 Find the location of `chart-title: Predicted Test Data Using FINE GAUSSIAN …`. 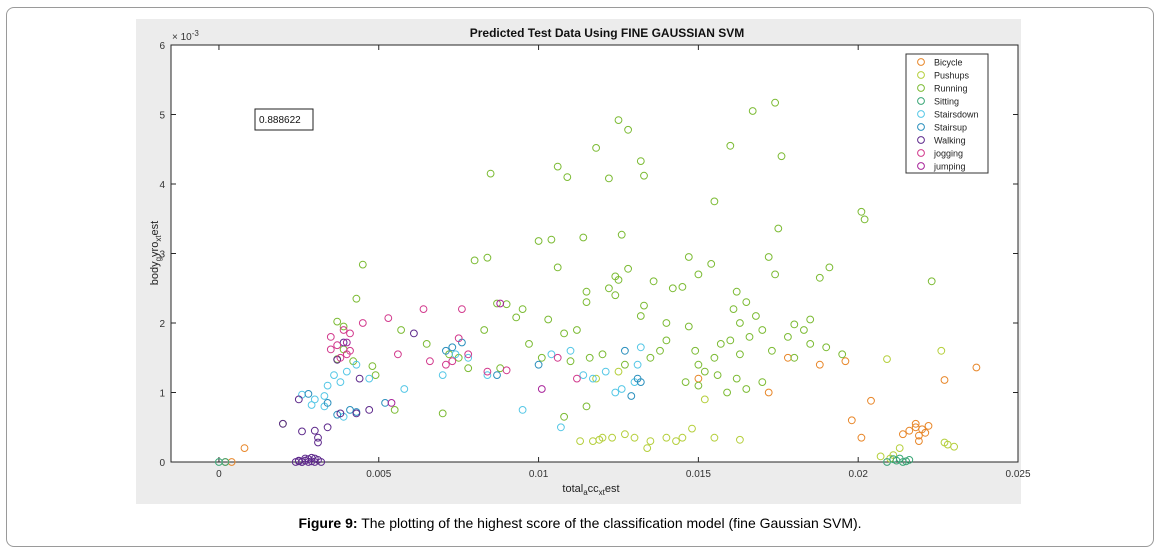

chart-title: Predicted Test Data Using FINE GAUSSIAN … is located at coordinates (607, 33).